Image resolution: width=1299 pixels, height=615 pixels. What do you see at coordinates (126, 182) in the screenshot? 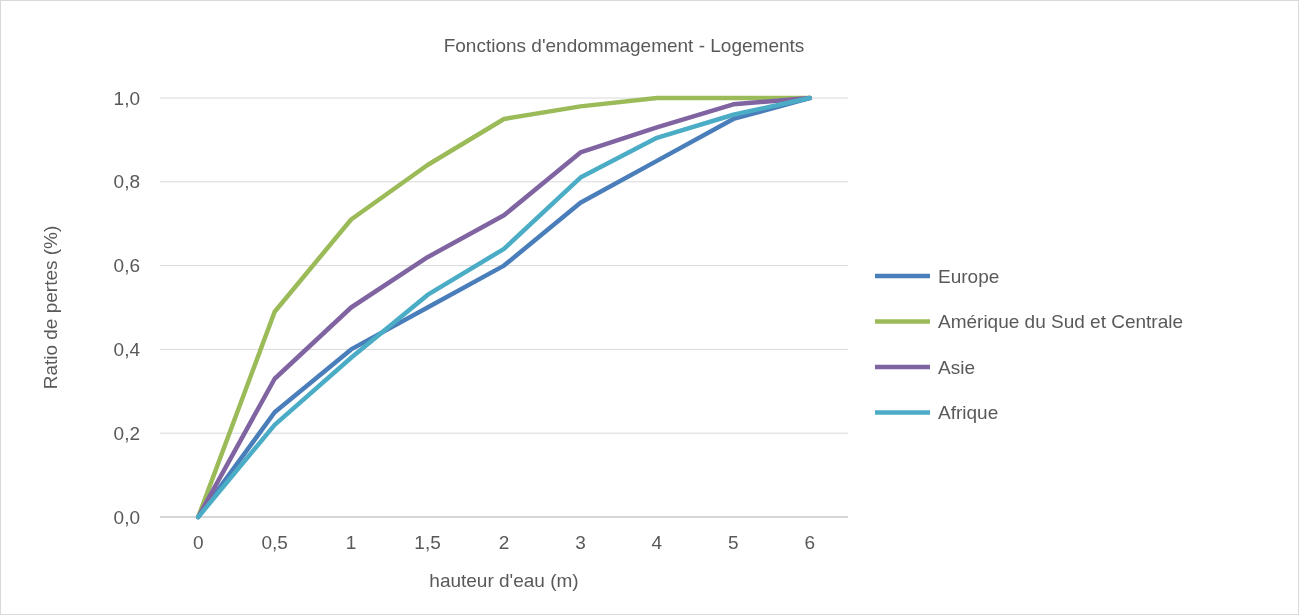
I see `y-tick-label: 0,8` at bounding box center [126, 182].